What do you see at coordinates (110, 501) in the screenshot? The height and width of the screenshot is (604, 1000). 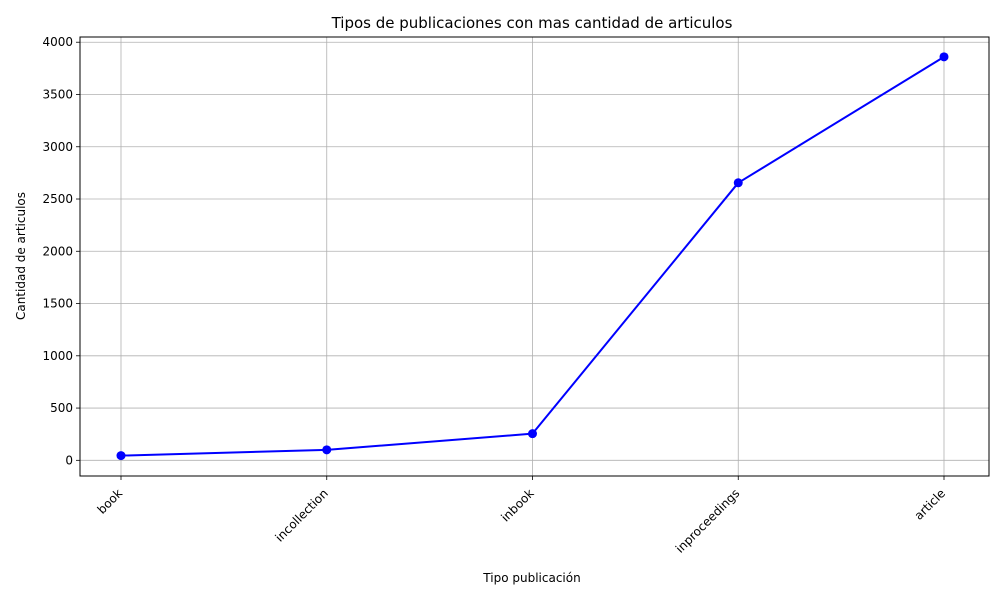 I see `x-tick-label: book` at bounding box center [110, 501].